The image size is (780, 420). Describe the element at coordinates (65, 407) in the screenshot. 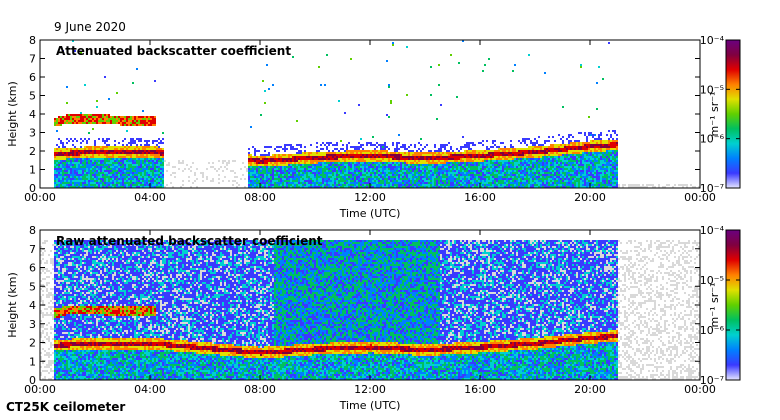

I see `instrument-label: CT25K ceilometer` at that location.